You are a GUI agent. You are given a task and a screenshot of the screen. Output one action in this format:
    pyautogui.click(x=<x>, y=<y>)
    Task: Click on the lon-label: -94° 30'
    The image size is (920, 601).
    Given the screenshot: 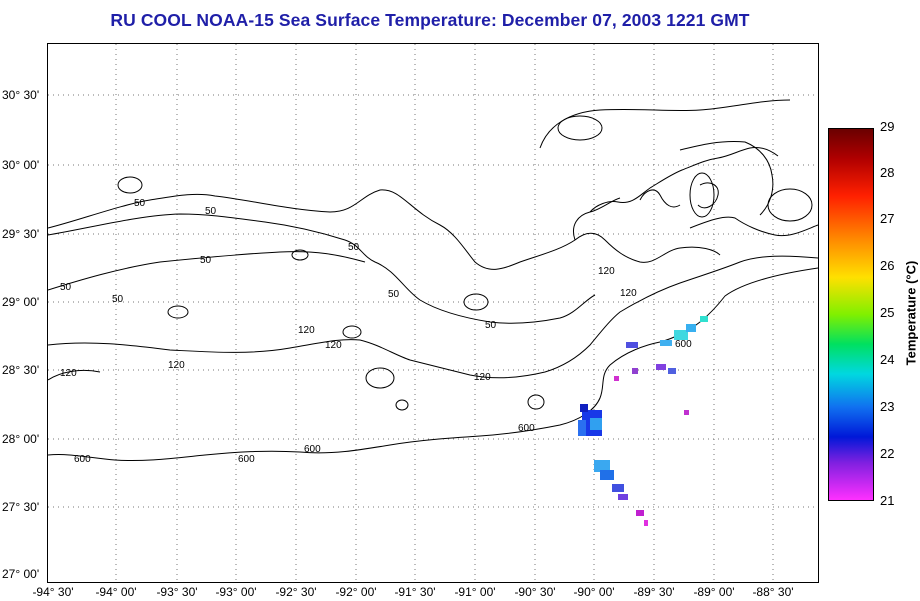 What is the action you would take?
    pyautogui.click(x=53, y=592)
    